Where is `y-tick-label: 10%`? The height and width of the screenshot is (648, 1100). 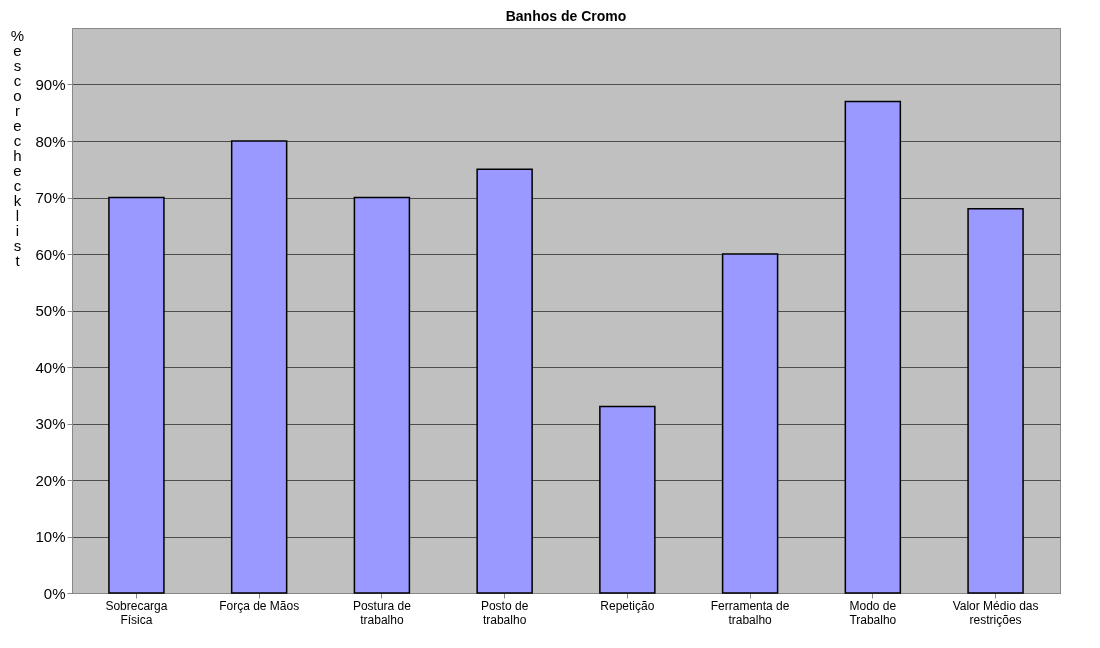
y-tick-label: 10% is located at coordinates (50, 536).